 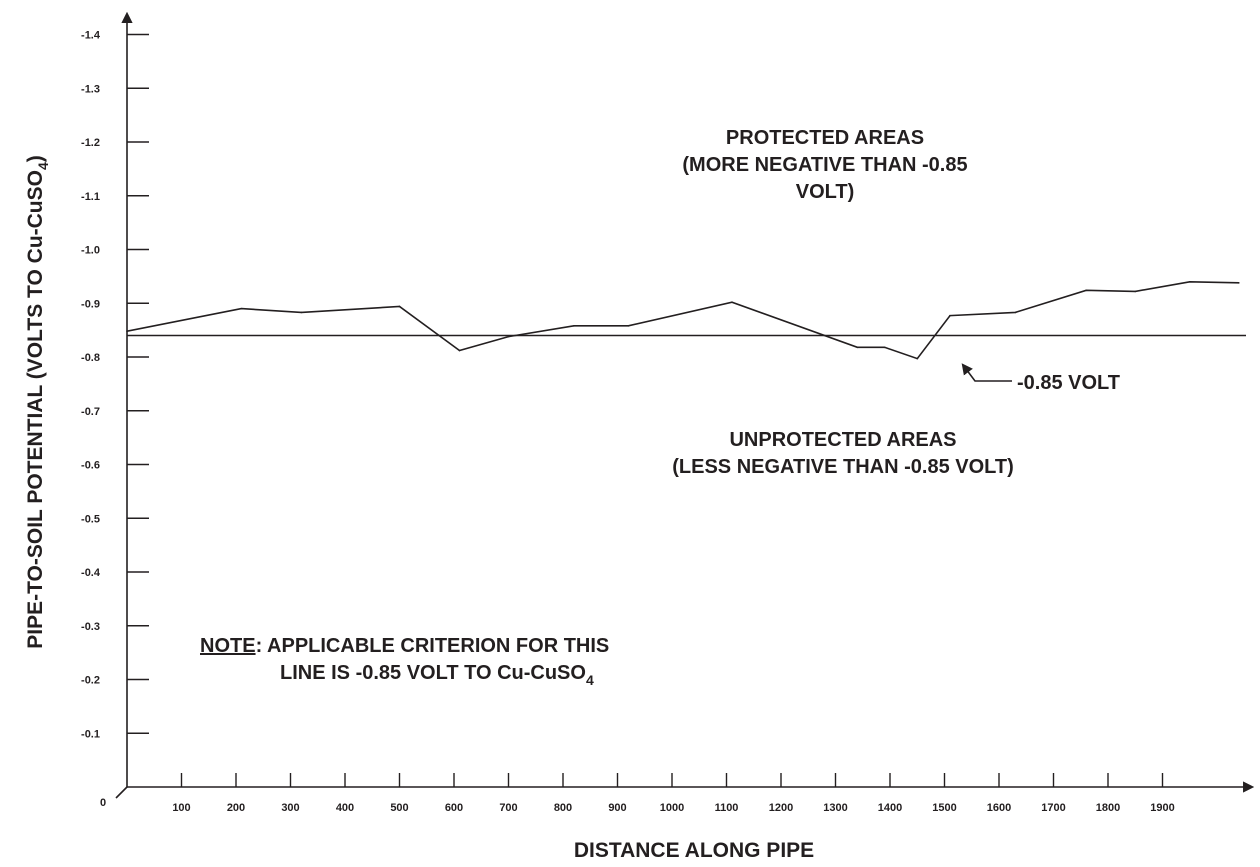 What do you see at coordinates (617, 808) in the screenshot?
I see `x-tick-label: 900` at bounding box center [617, 808].